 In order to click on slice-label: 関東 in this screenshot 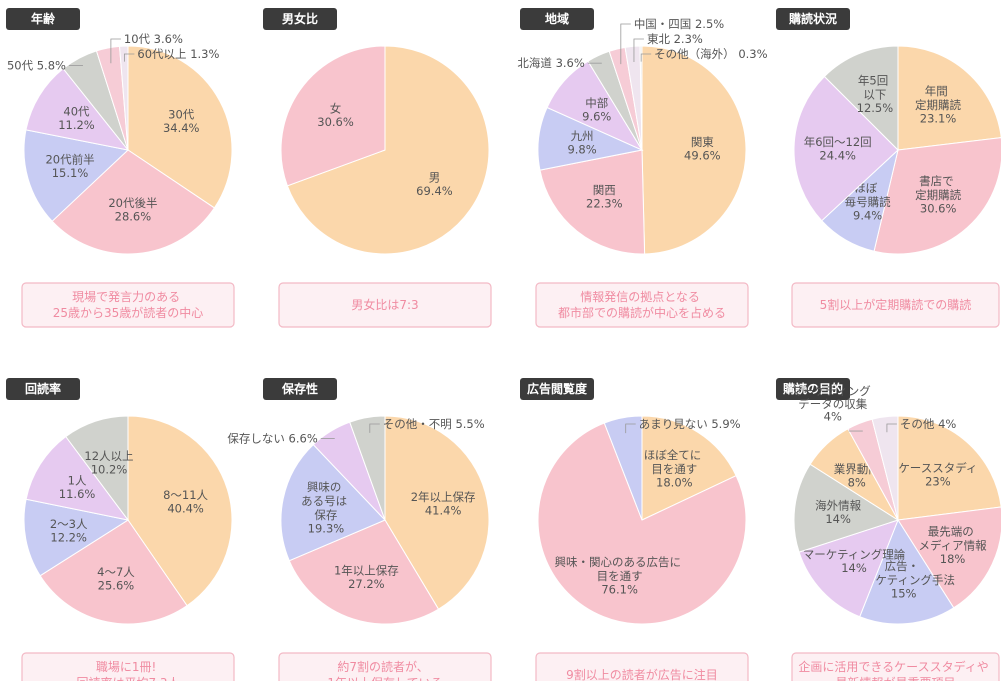, I will do `click(702, 142)`.